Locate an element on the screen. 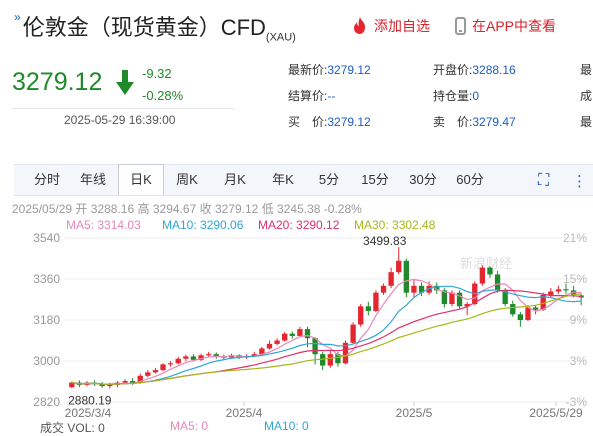 Image resolution: width=593 pixels, height=436 pixels. tab-60min: 60分 is located at coordinates (470, 179).